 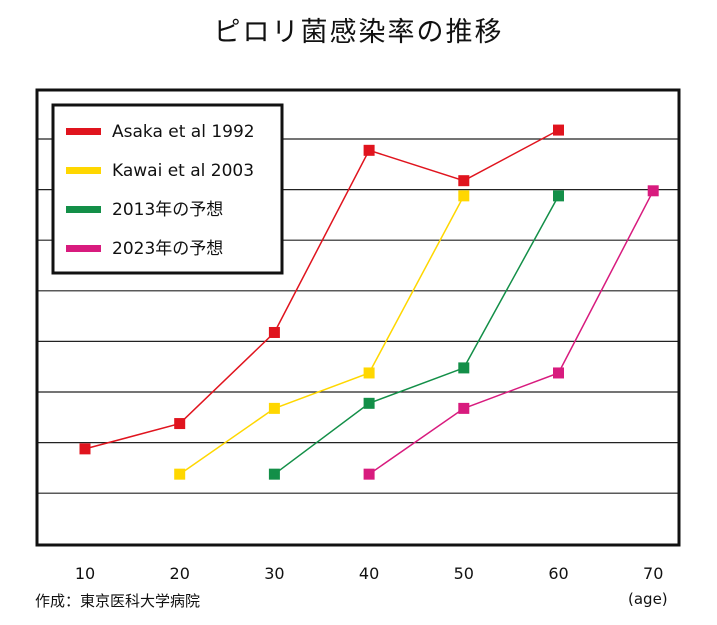 What do you see at coordinates (558, 573) in the screenshot?
I see `x-tick-label: 60` at bounding box center [558, 573].